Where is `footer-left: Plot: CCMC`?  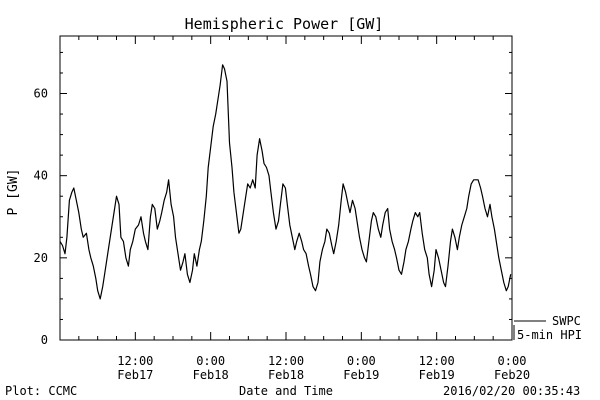 footer-left: Plot: CCMC is located at coordinates (41, 391).